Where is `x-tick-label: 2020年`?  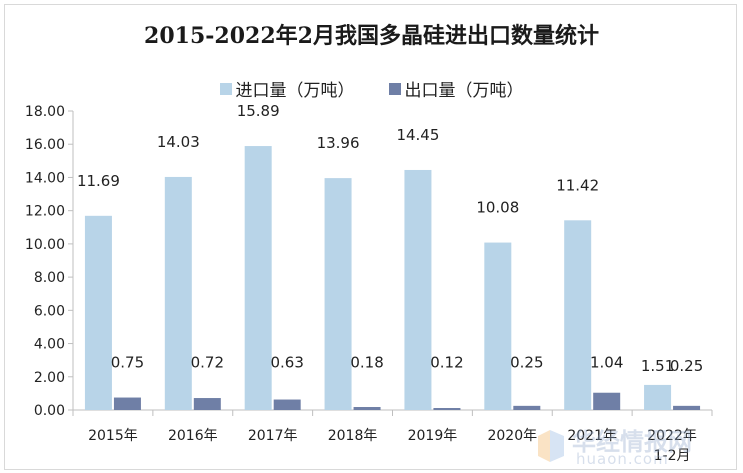 x-tick-label: 2020年 is located at coordinates (512, 436).